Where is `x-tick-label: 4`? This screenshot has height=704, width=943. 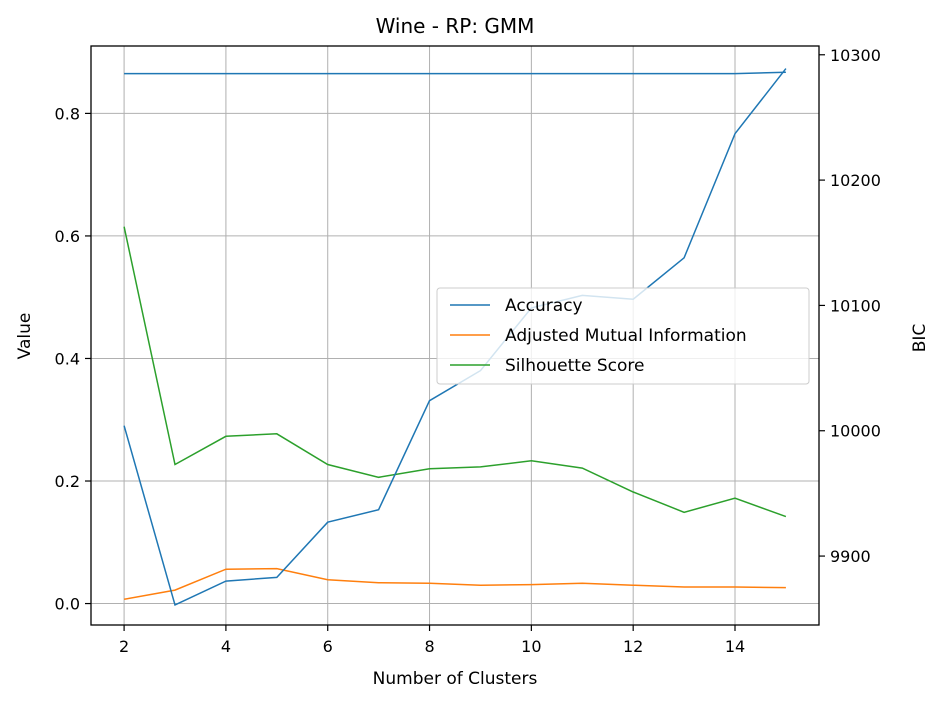
x-tick-label: 4 is located at coordinates (226, 646).